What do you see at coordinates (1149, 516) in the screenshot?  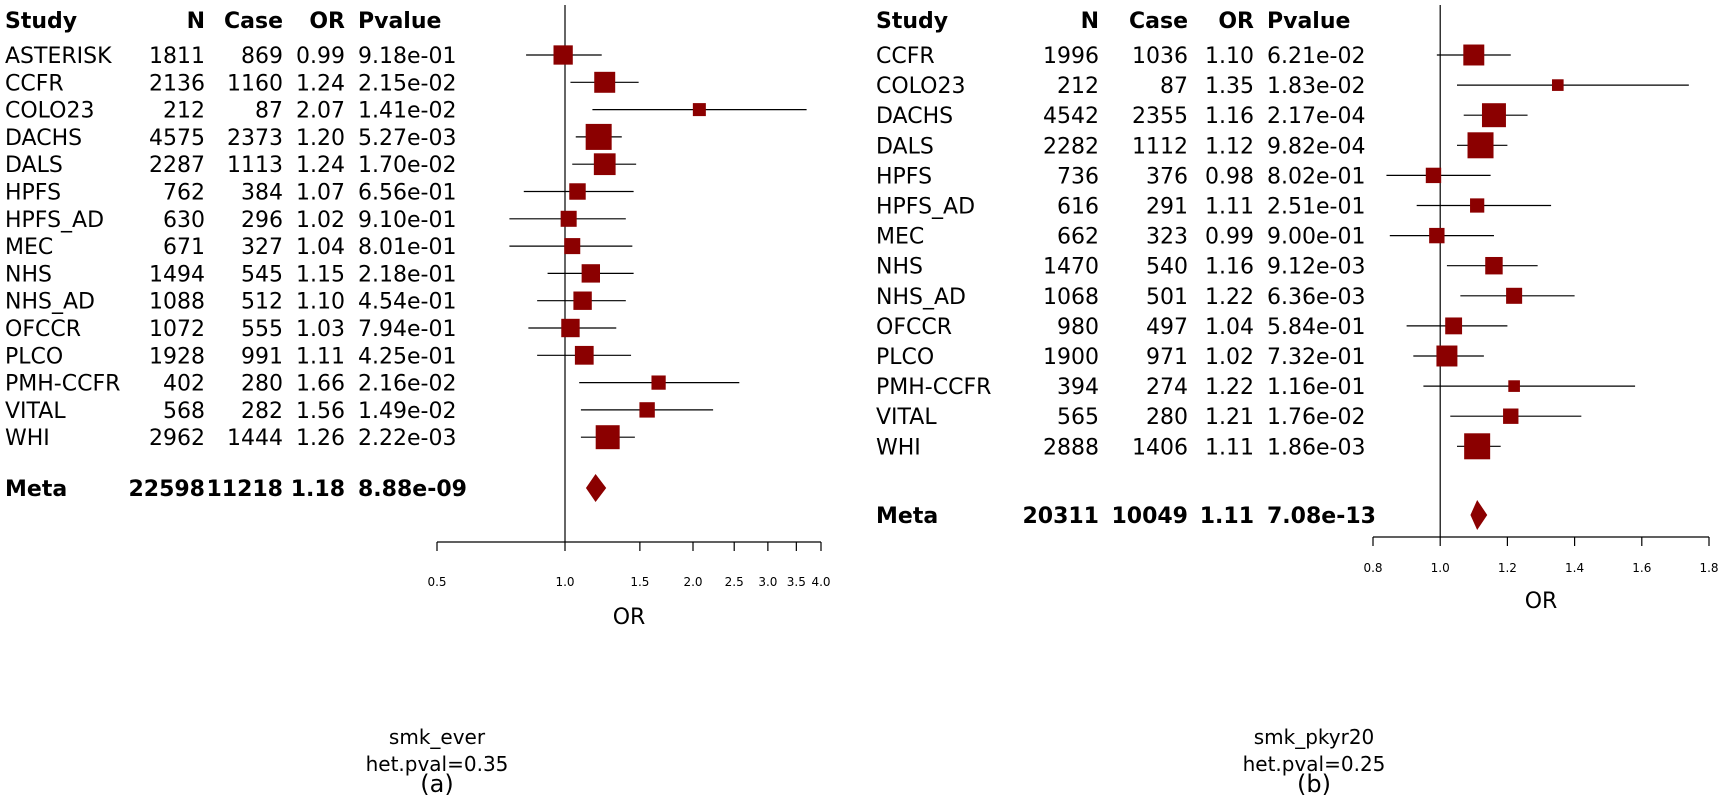 I see `meta-case: 10049` at bounding box center [1149, 516].